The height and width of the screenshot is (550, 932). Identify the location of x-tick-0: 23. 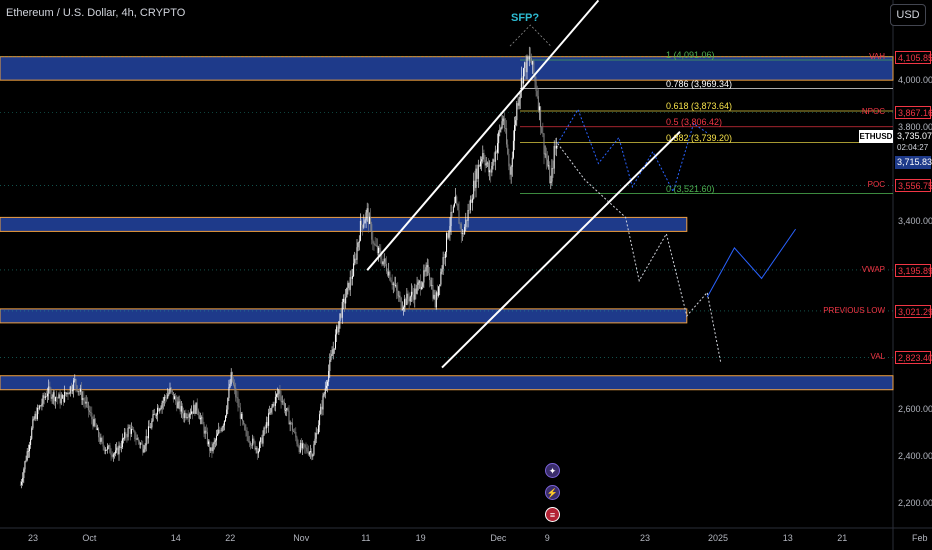
(33, 538).